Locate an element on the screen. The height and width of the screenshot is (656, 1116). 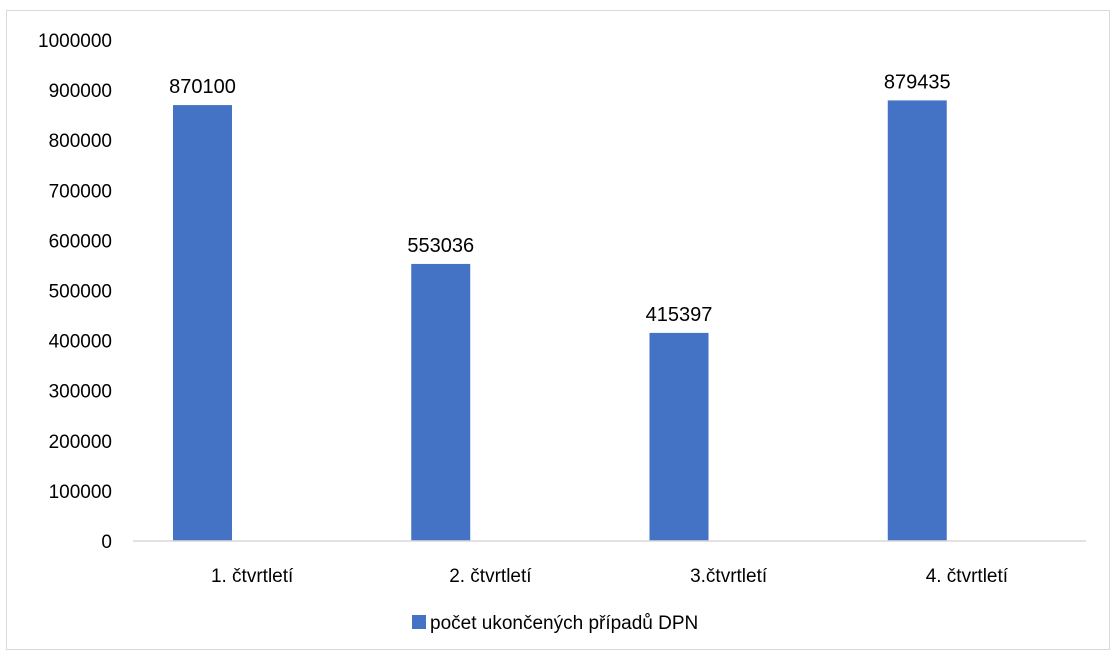
bar-data-label: 879435 is located at coordinates (917, 82).